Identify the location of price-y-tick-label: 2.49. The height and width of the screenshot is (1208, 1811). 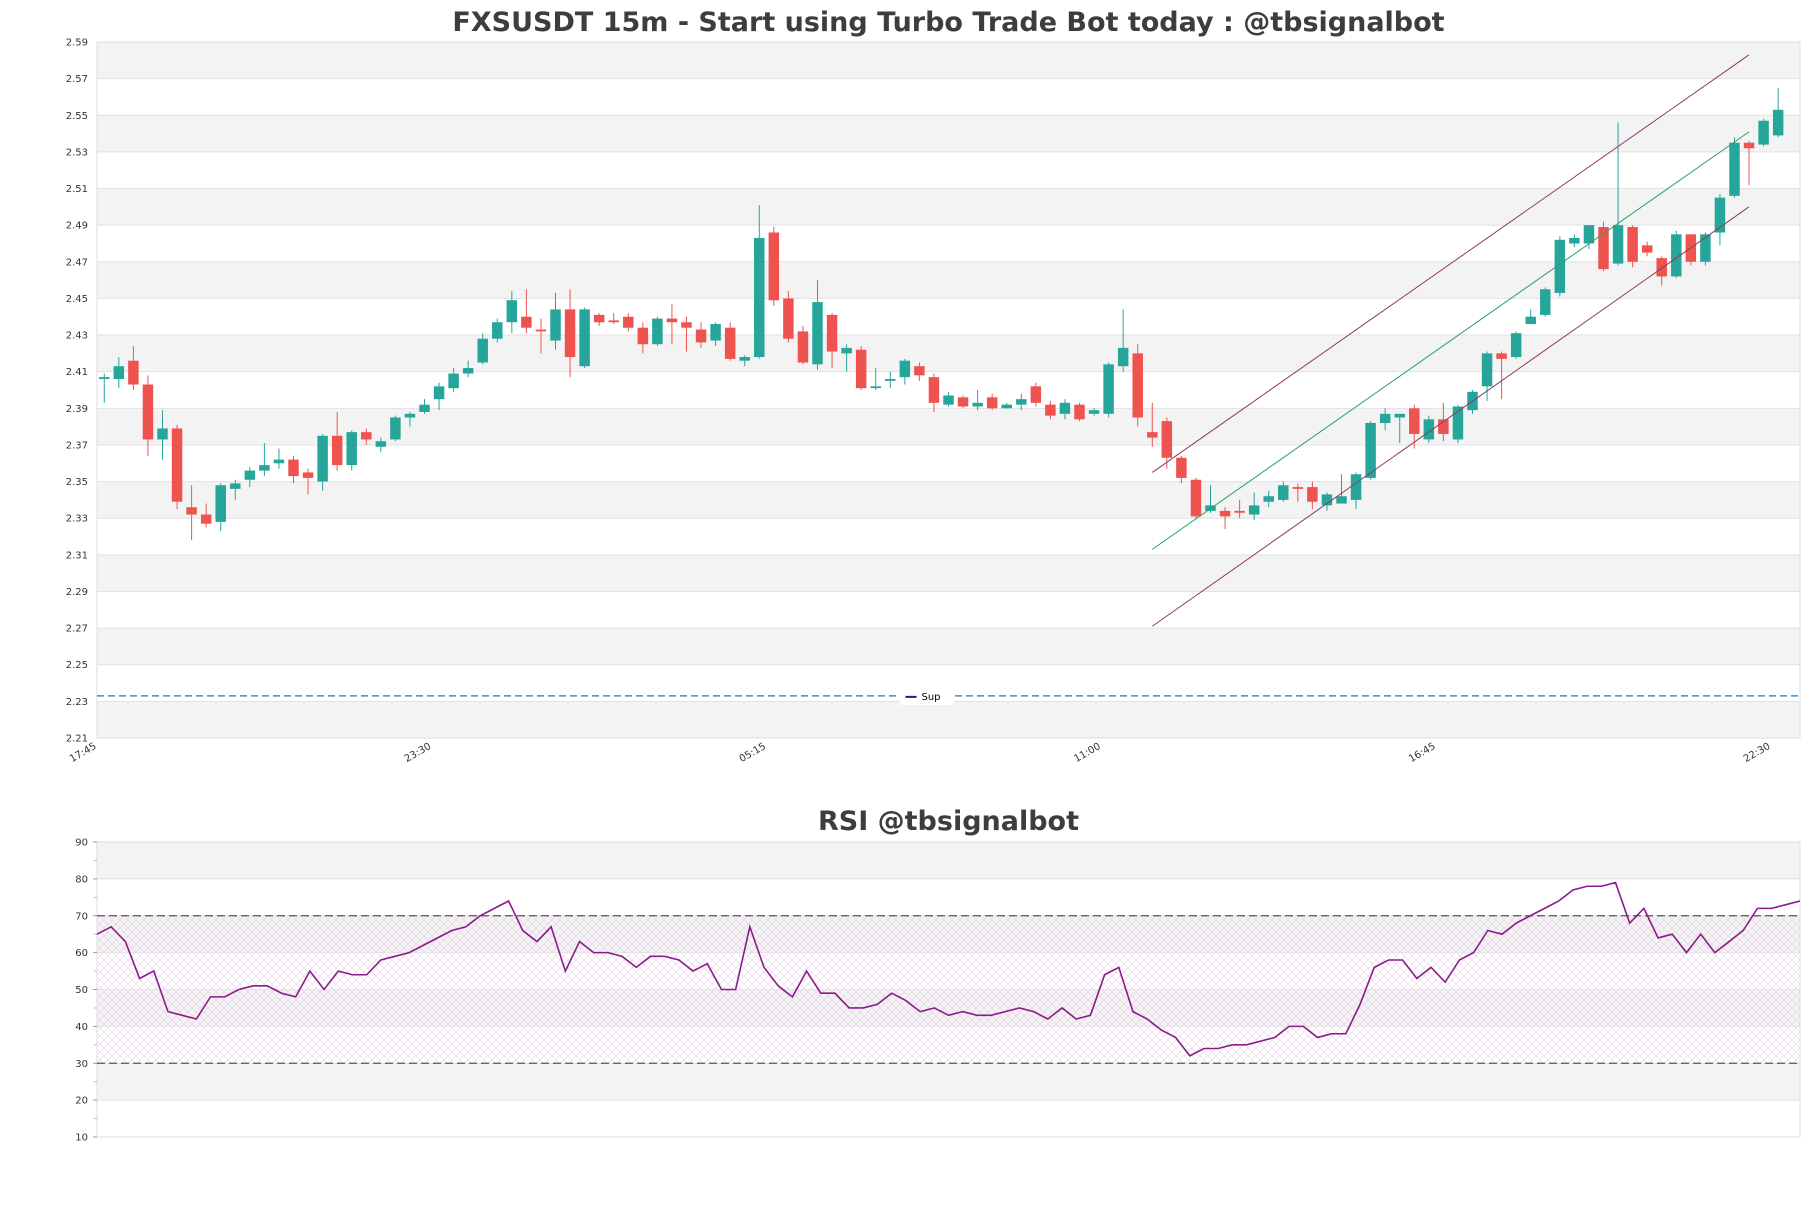
(77, 226).